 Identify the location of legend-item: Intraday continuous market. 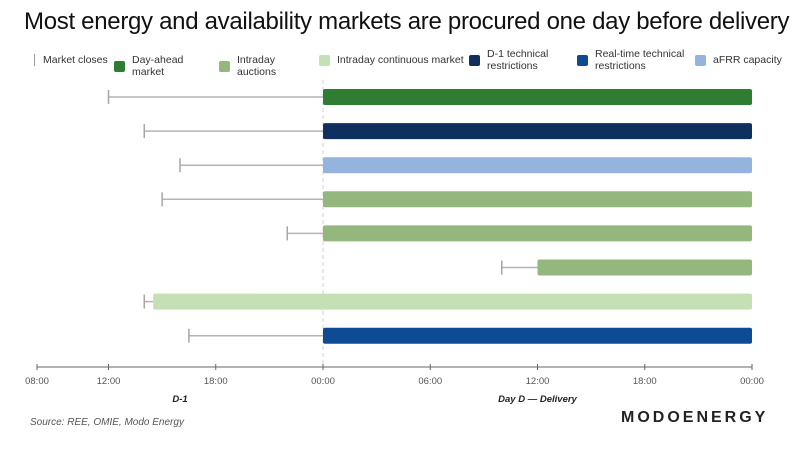
(391, 60).